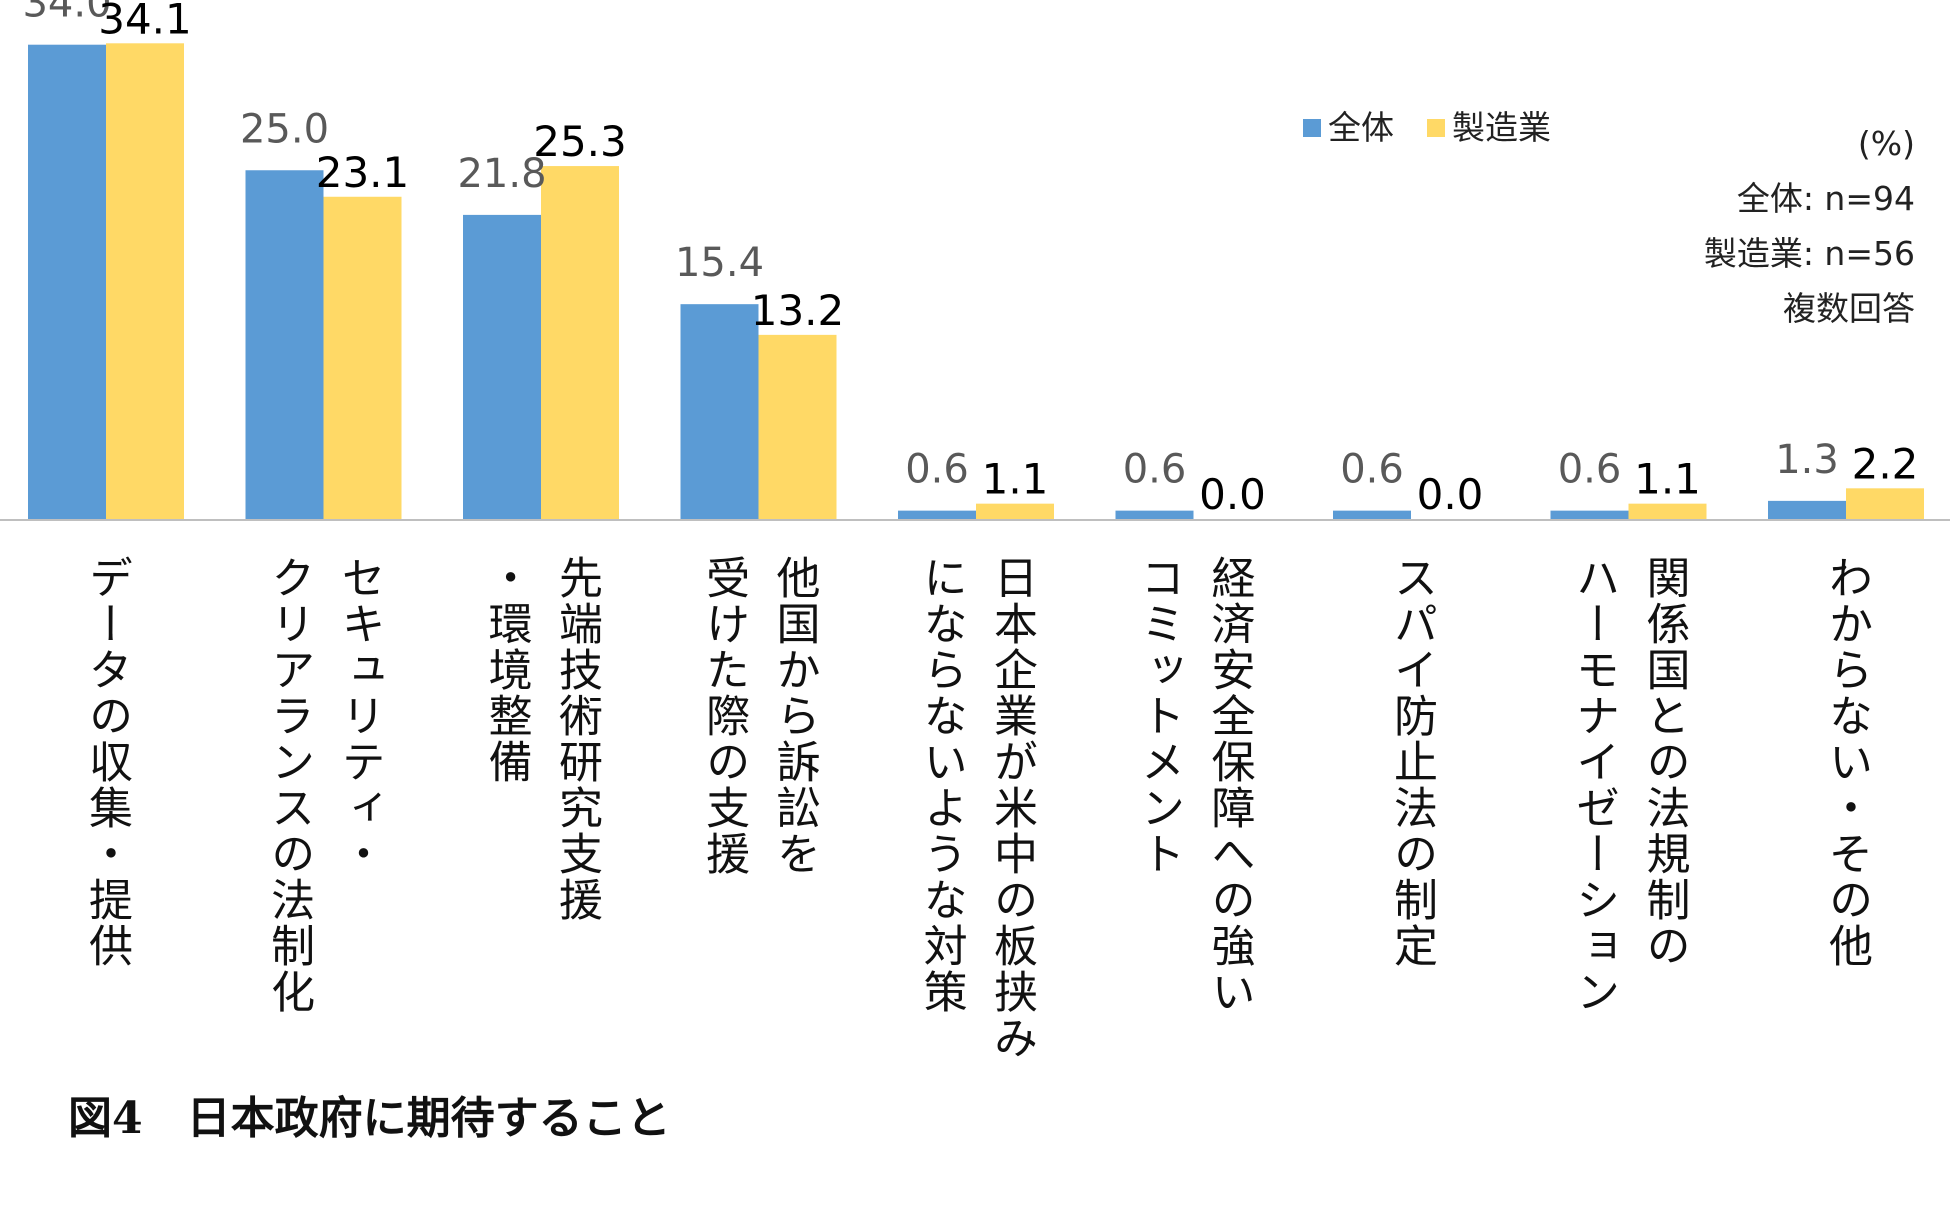  Describe the element at coordinates (1846, 762) in the screenshot. I see `category-label-8: わからない・その他` at that location.